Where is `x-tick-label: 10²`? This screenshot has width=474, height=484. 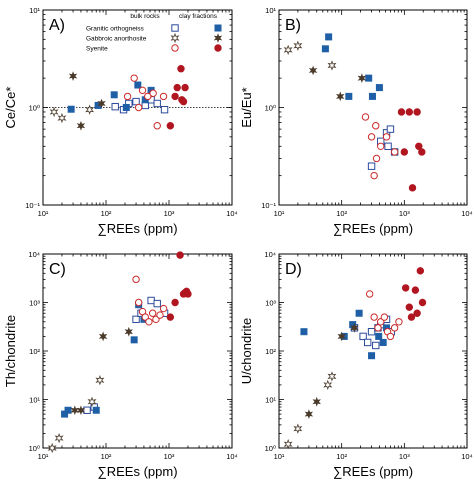 x-tick-label: 10² is located at coordinates (341, 213).